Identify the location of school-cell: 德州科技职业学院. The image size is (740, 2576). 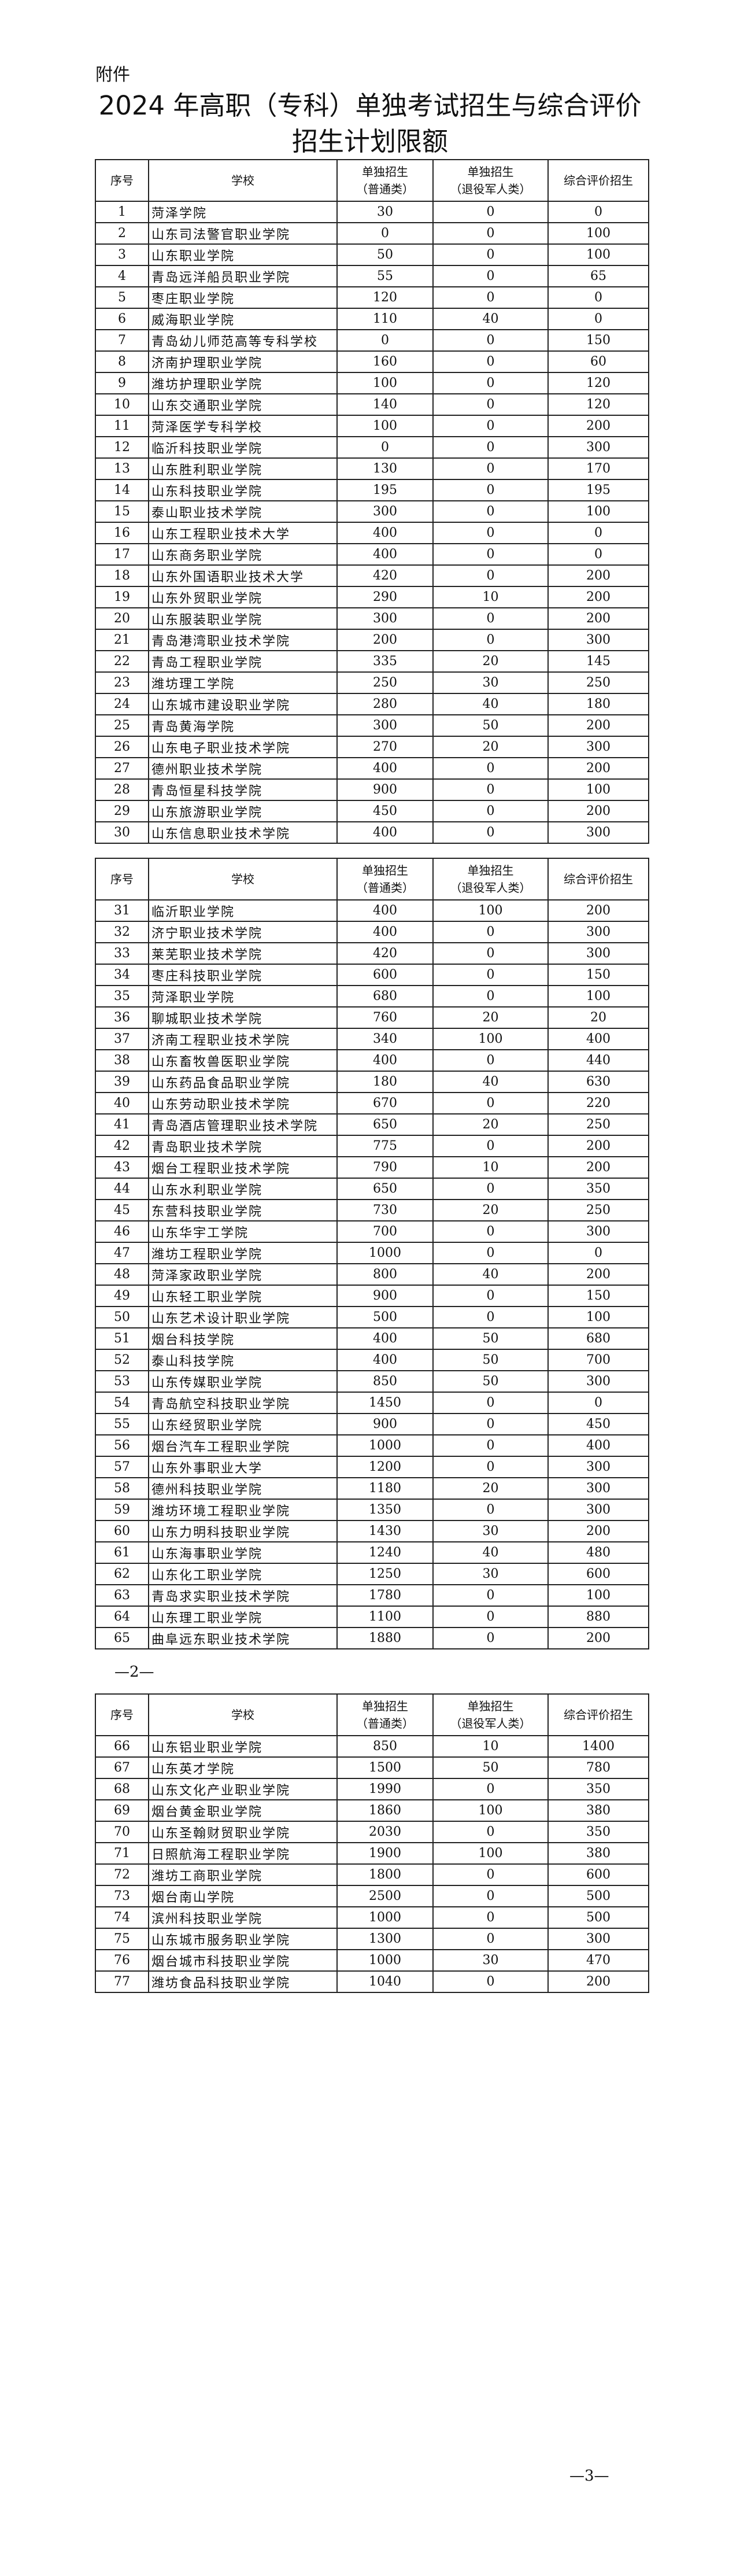
(243, 1488).